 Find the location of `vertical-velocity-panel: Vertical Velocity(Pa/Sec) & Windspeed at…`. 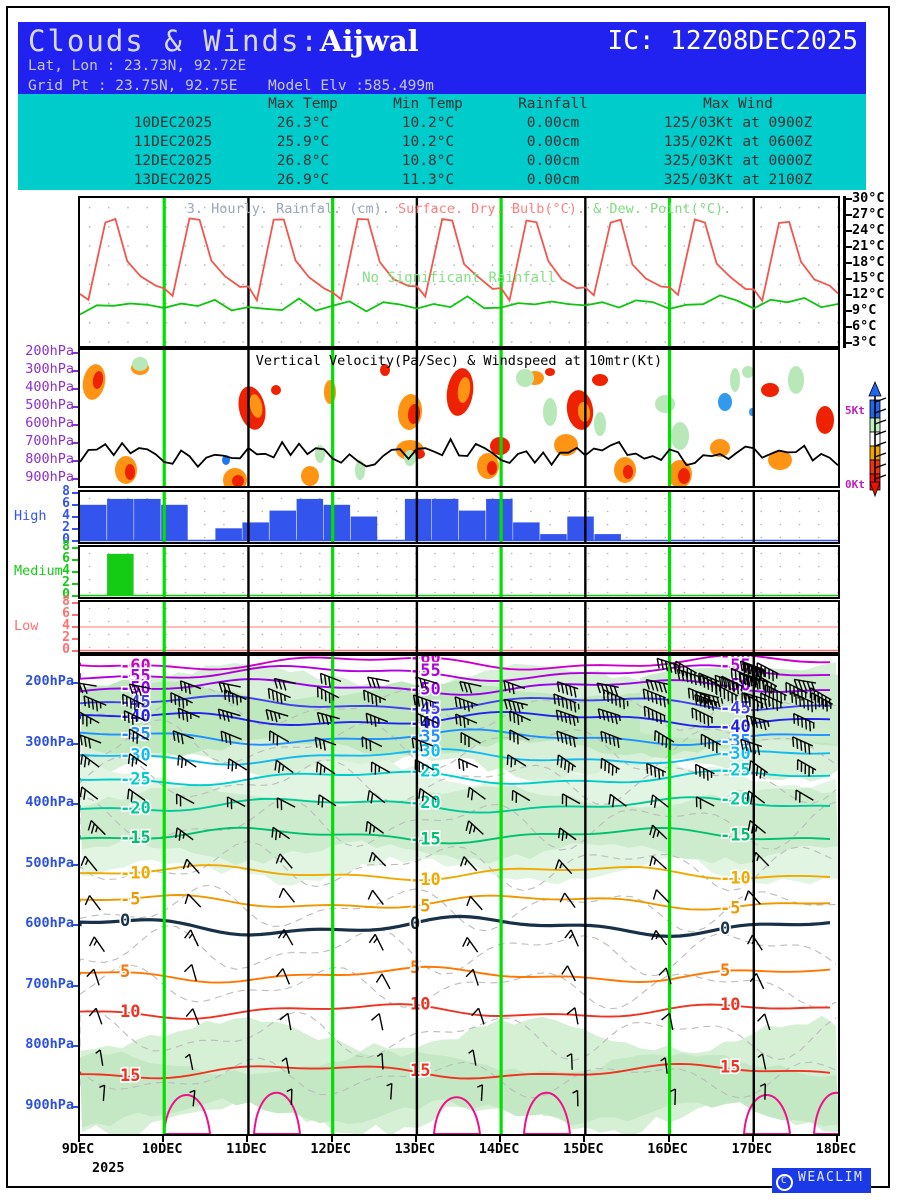

vertical-velocity-panel: Vertical Velocity(Pa/Sec) & Windspeed at… is located at coordinates (459, 418).